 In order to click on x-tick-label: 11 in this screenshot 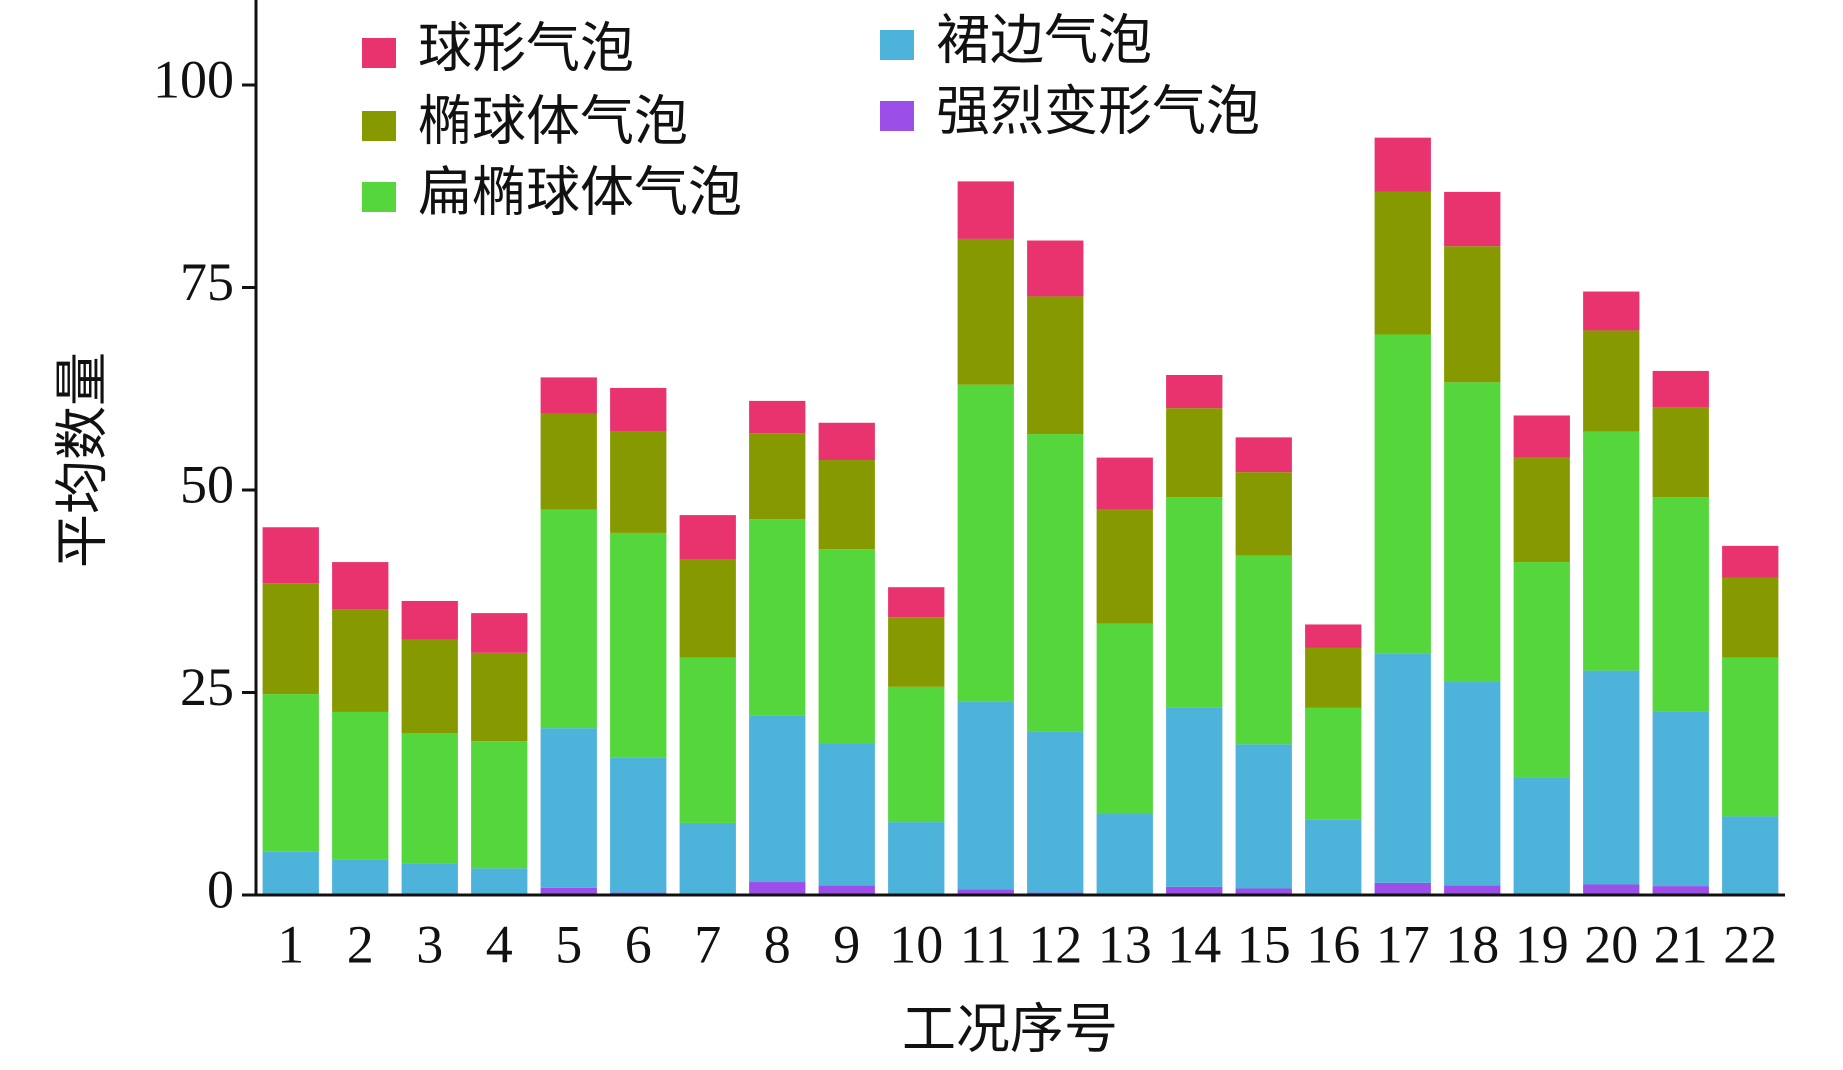, I will do `click(986, 944)`.